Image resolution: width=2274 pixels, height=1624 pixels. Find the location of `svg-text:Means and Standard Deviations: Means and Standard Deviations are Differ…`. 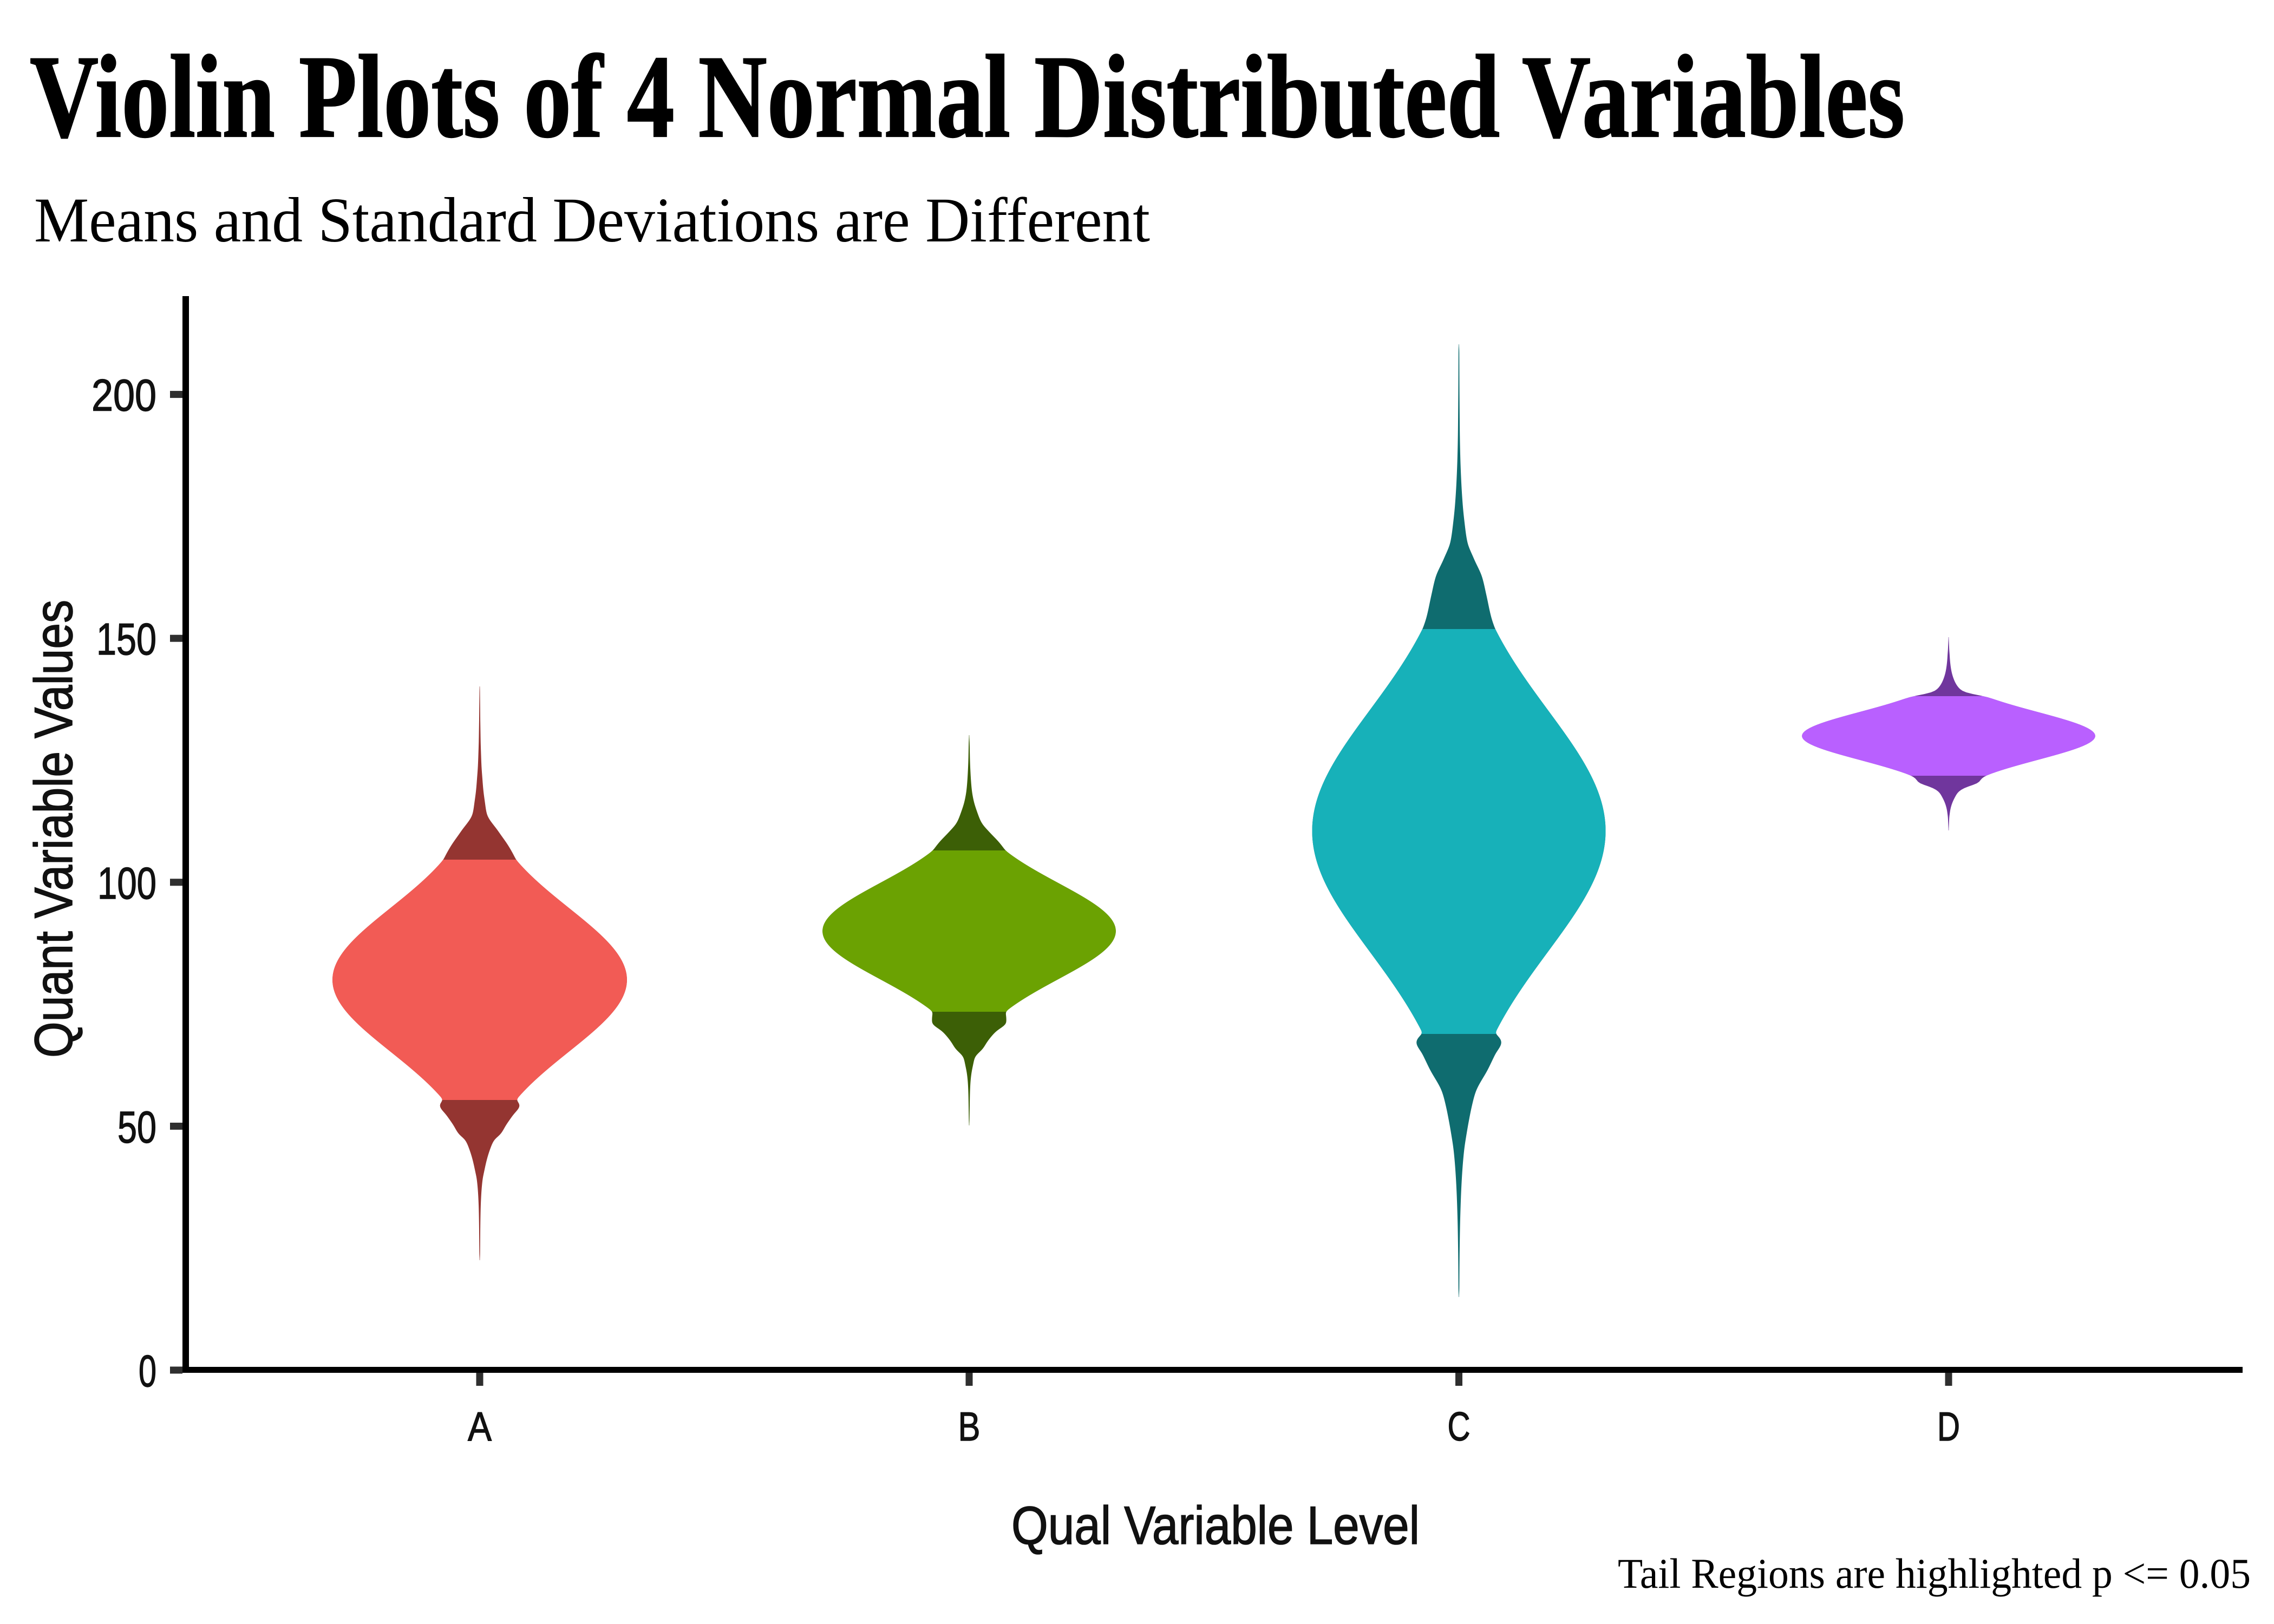

svg-text:Means and Standard Deviations: Means and Standard Deviations are Differ… is located at coordinates (592, 220).